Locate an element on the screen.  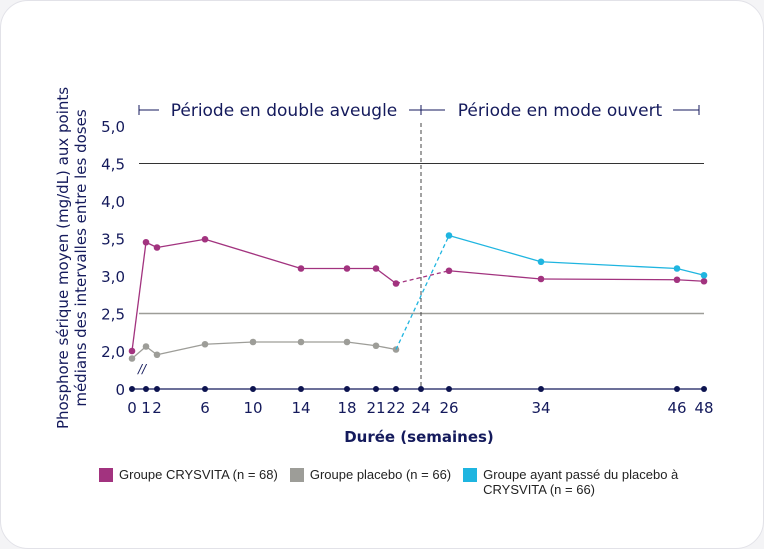
legend-item-crysvita: Groupe CRYSVITA (n = 68) is located at coordinates (188, 482).